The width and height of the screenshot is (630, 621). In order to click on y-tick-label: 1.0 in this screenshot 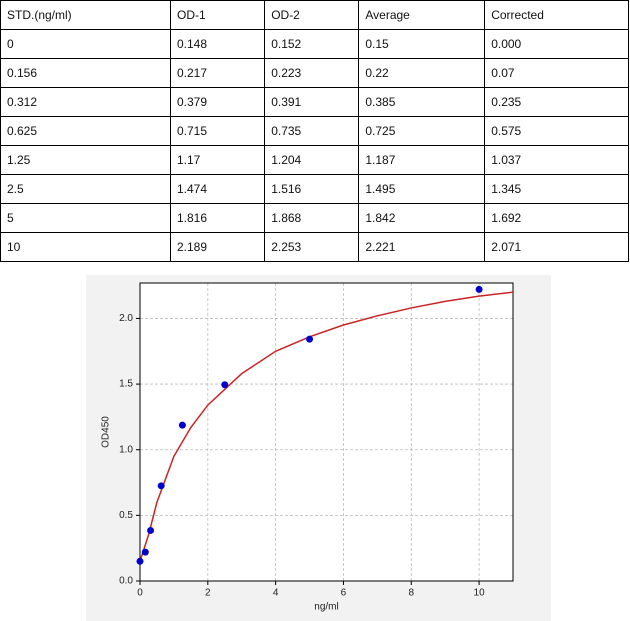, I will do `click(126, 449)`.